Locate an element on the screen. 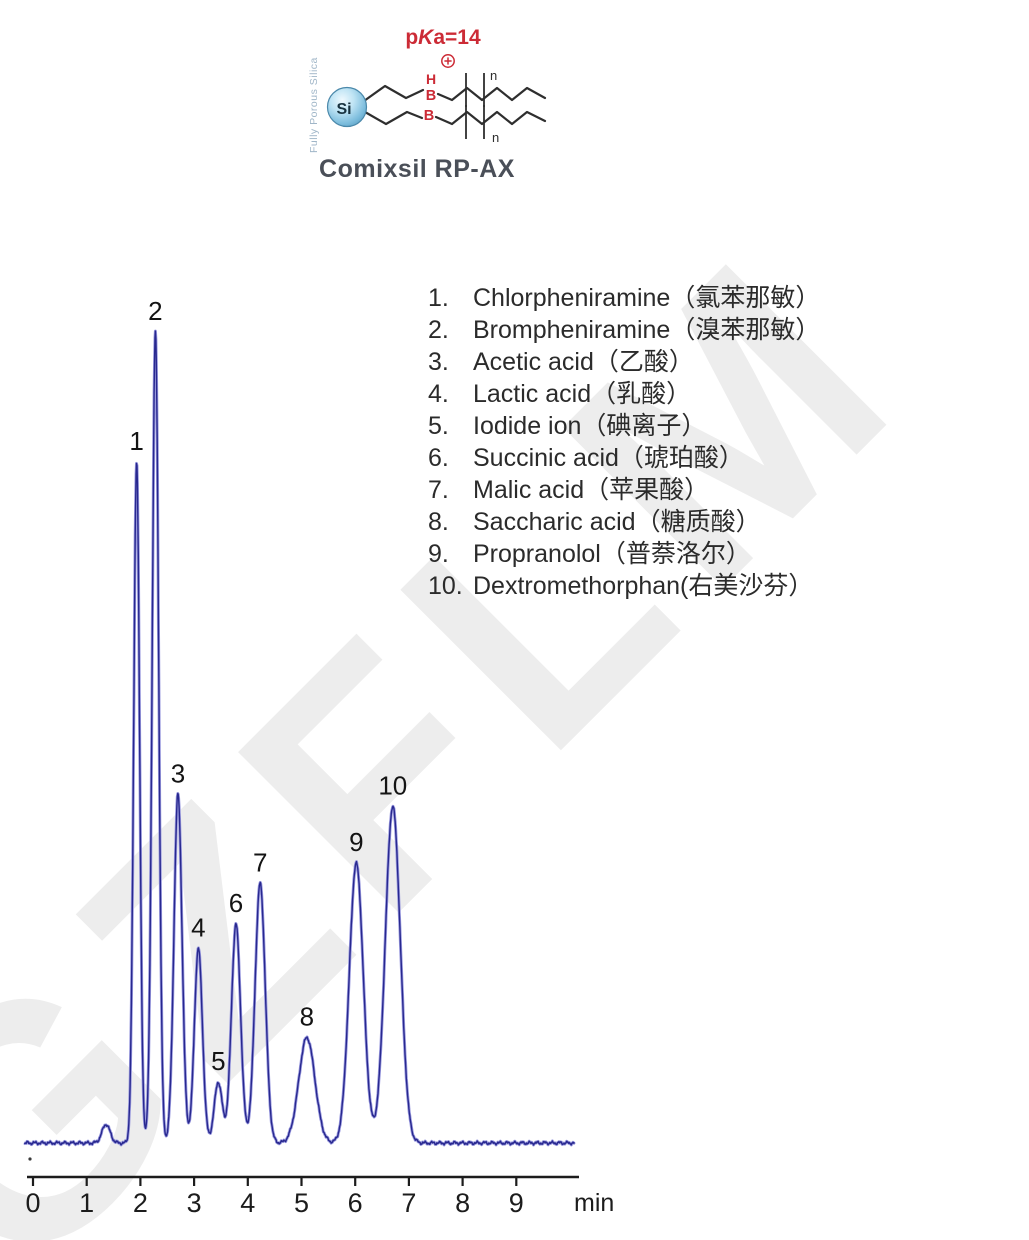 This screenshot has width=1029, height=1240. legend-item-name: Lactic acid（乳酸） is located at coordinates (582, 394).